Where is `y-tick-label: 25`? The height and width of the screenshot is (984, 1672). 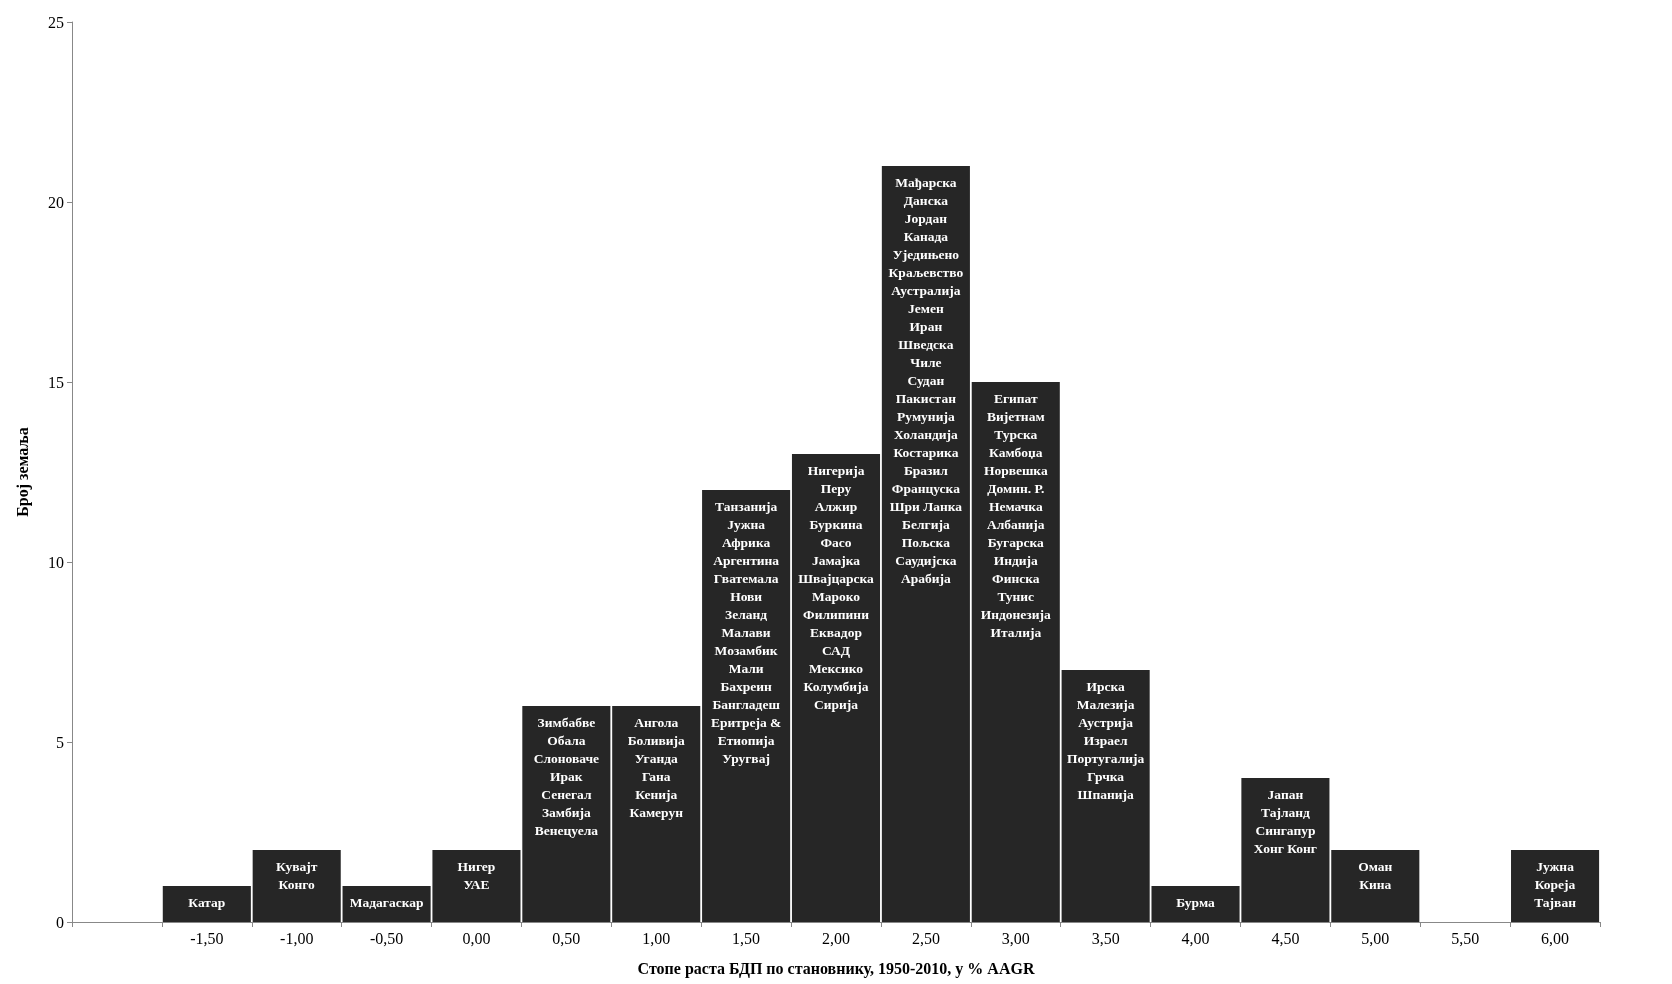
y-tick-label: 25 is located at coordinates (56, 22).